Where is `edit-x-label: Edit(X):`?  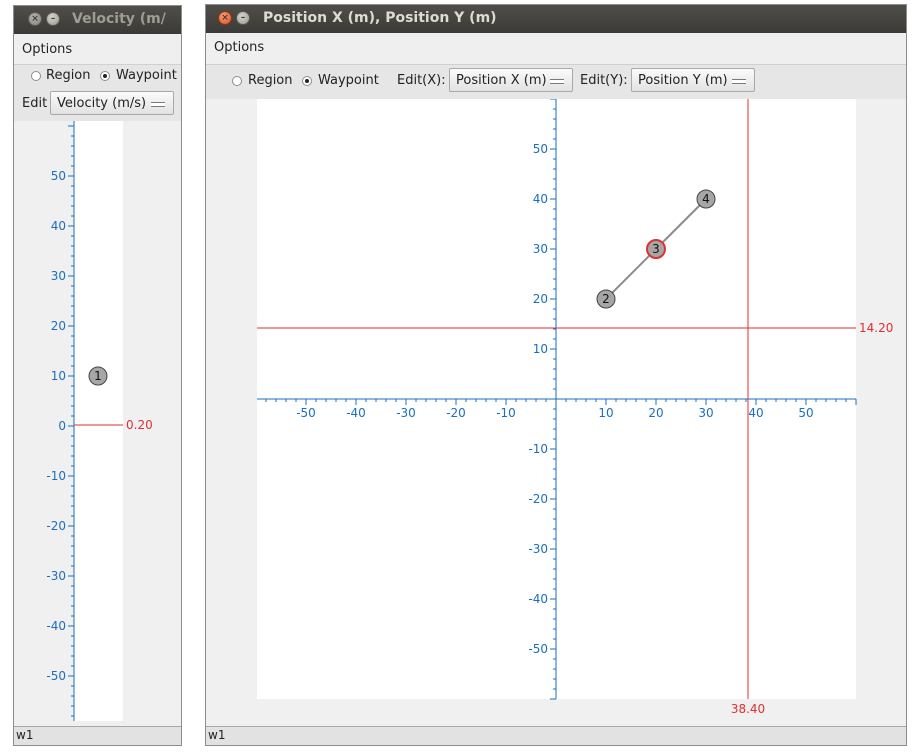 edit-x-label: Edit(X): is located at coordinates (421, 80).